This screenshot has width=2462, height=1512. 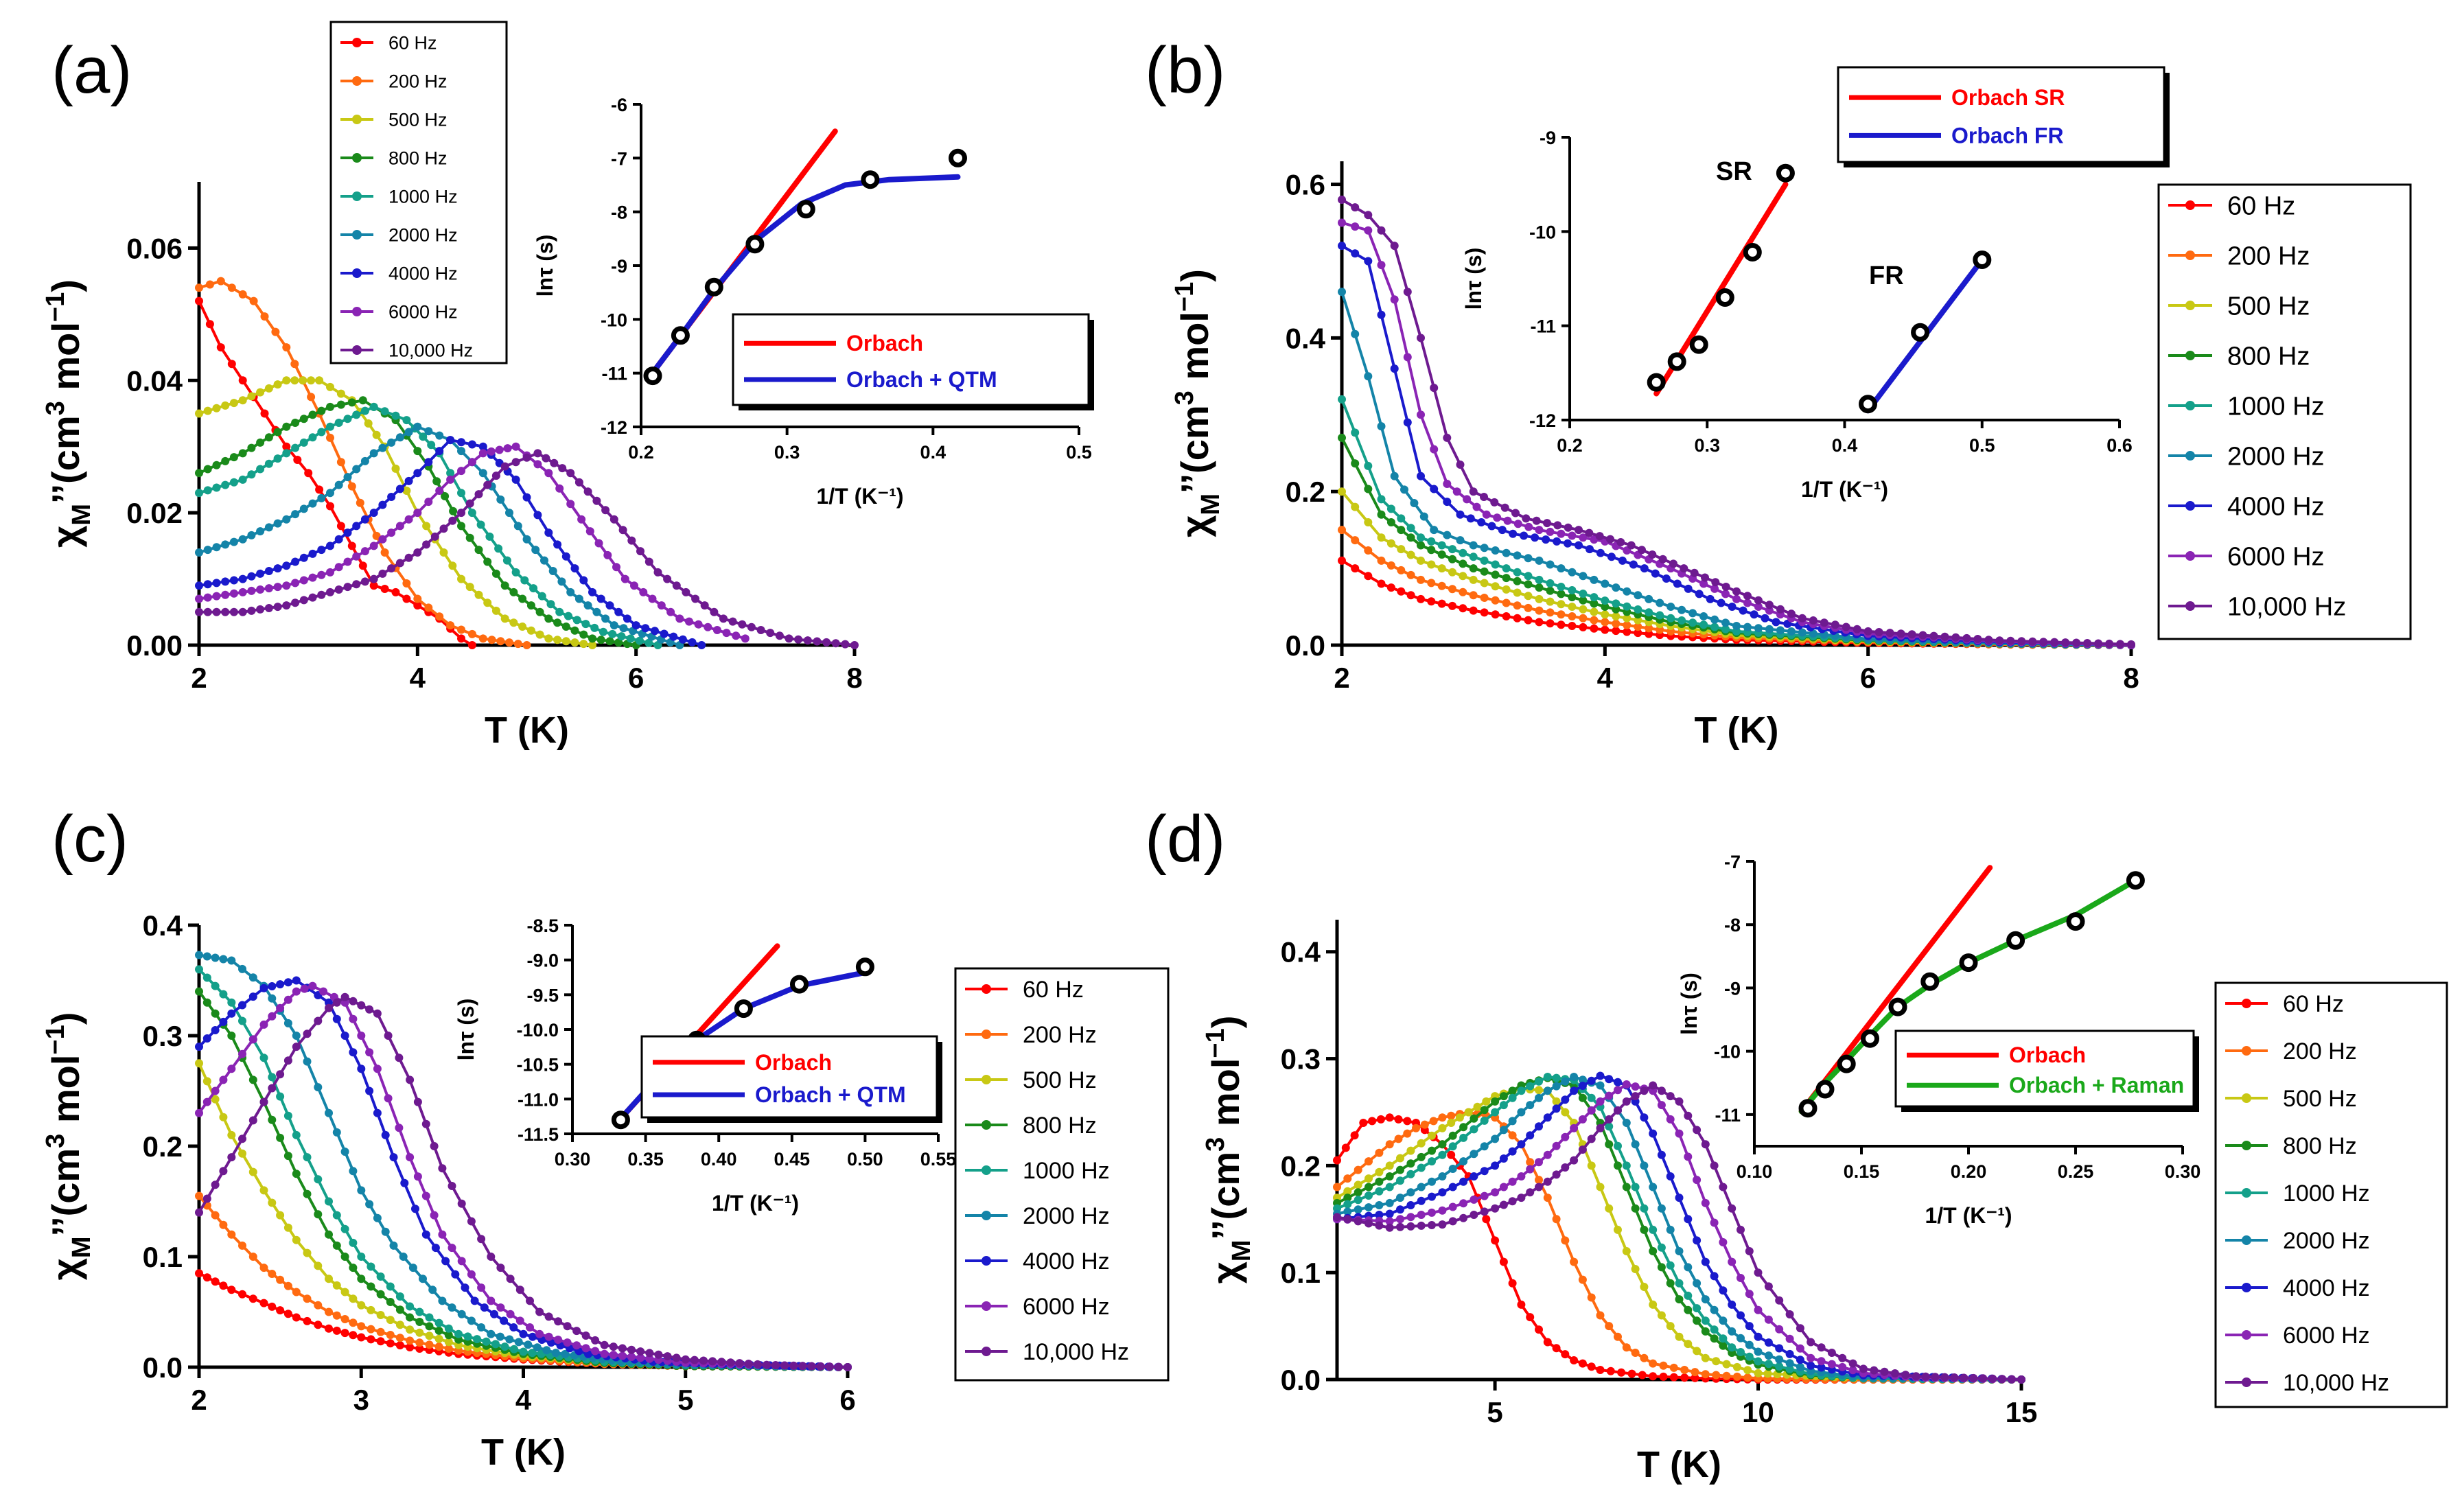 I want to click on x-axis-label: T (K), so click(x=527, y=730).